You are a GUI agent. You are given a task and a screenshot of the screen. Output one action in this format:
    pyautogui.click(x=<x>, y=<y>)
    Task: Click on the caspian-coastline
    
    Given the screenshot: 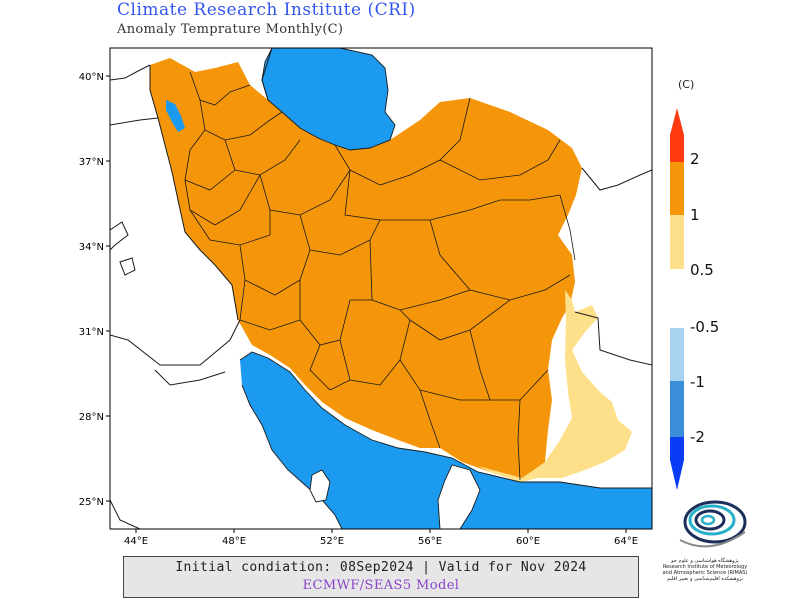 What is the action you would take?
    pyautogui.click(x=328, y=99)
    